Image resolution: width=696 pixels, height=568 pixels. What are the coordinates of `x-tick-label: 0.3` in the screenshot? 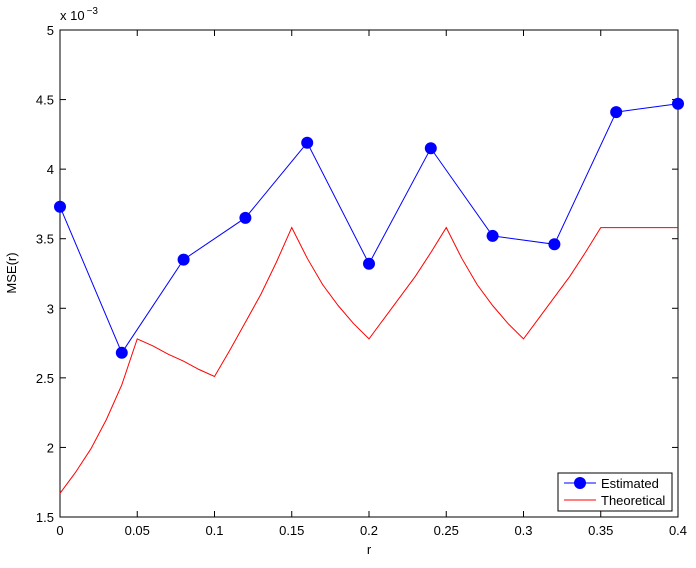 It's located at (523, 530).